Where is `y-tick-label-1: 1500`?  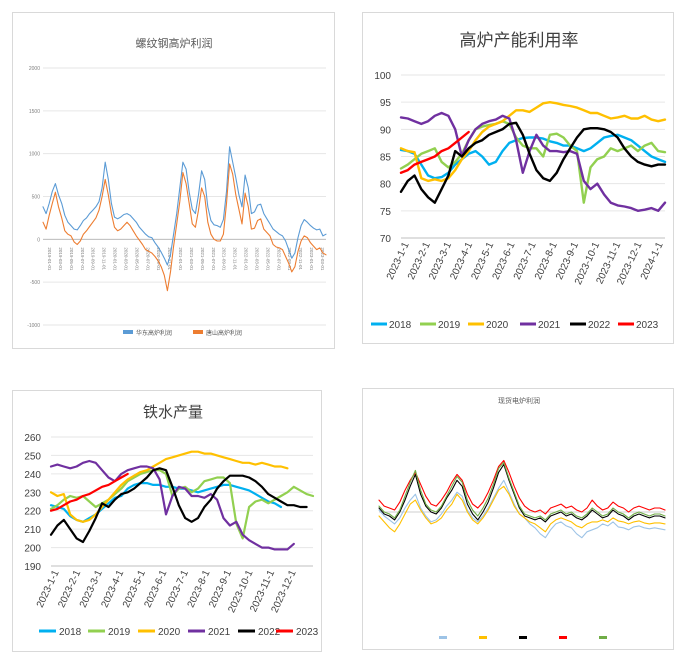
y-tick-label-1: 1500 is located at coordinates (34, 112).